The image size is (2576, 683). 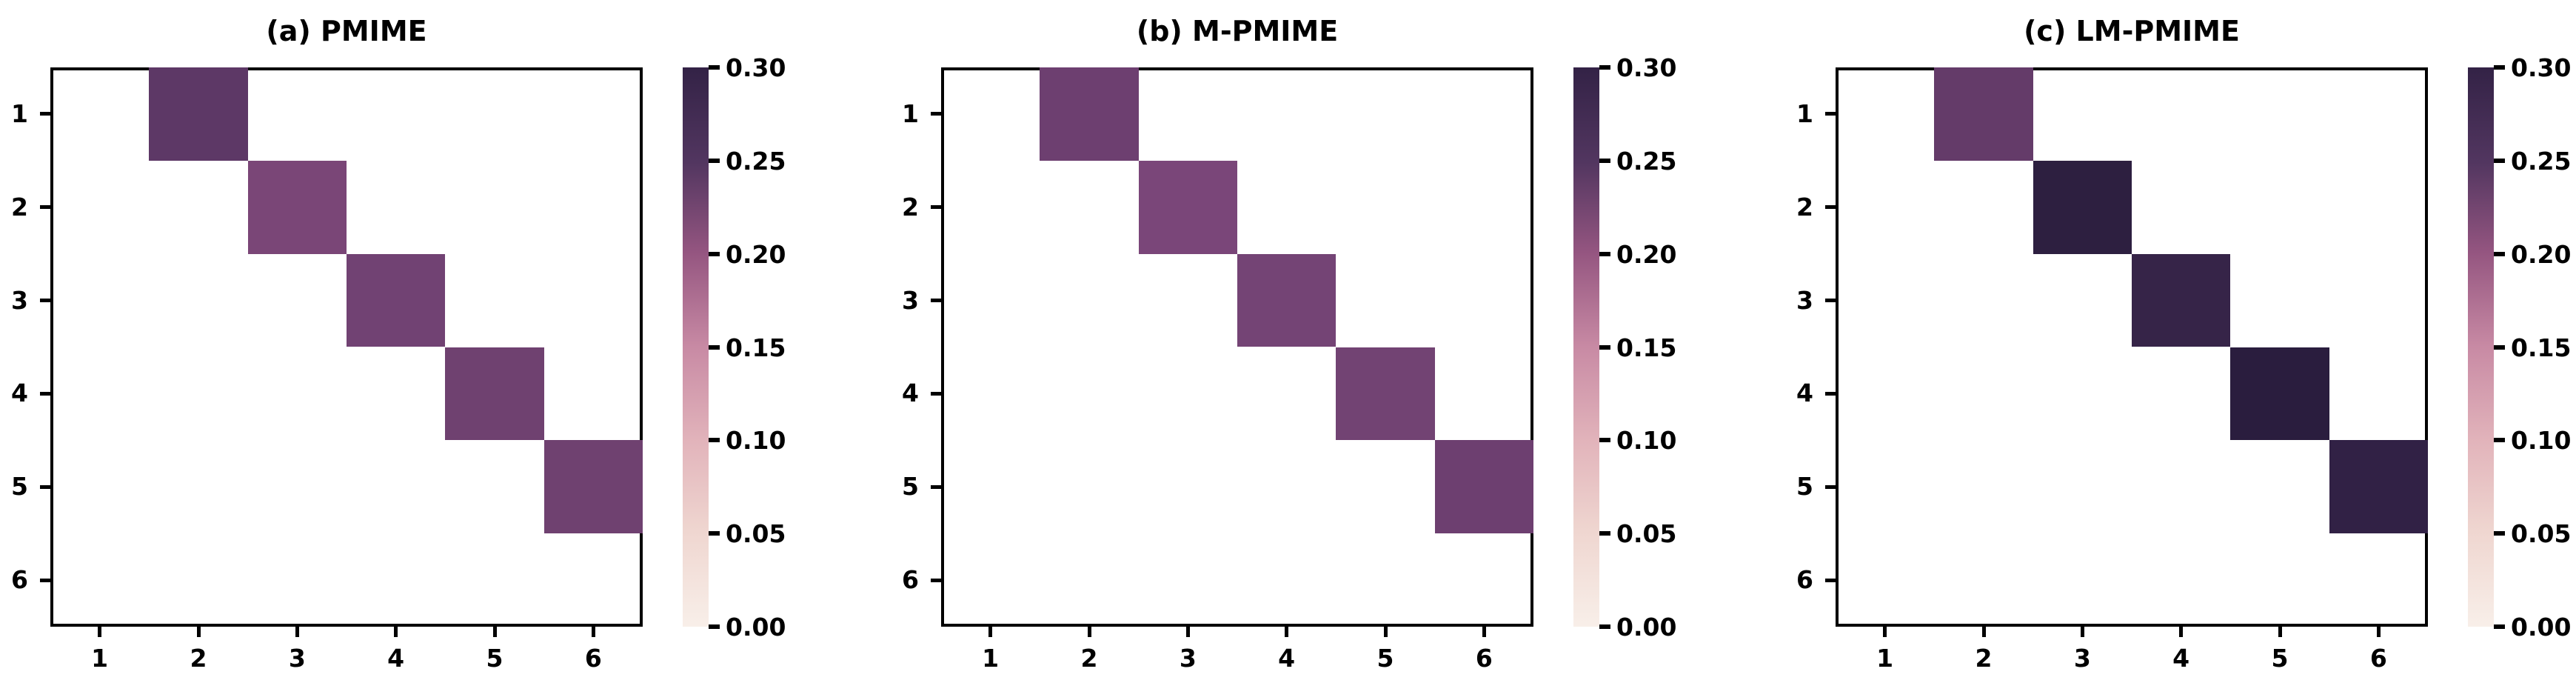 What do you see at coordinates (2082, 659) in the screenshot?
I see `x-tick-label: 3` at bounding box center [2082, 659].